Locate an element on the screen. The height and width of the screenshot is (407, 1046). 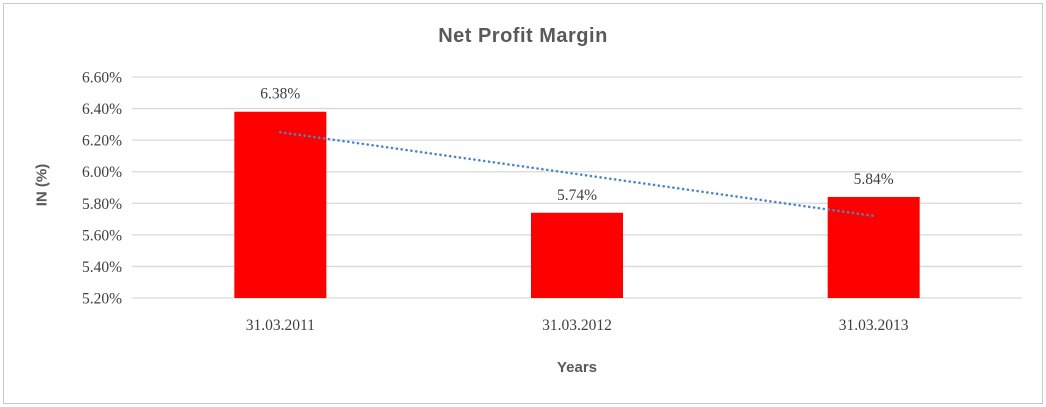
x-axis-title: Years is located at coordinates (577, 367).